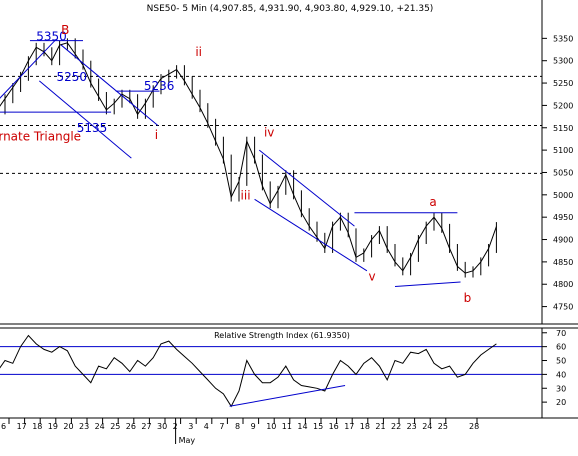  What do you see at coordinates (563, 128) in the screenshot?
I see `price-tick-label: 5150` at bounding box center [563, 128].